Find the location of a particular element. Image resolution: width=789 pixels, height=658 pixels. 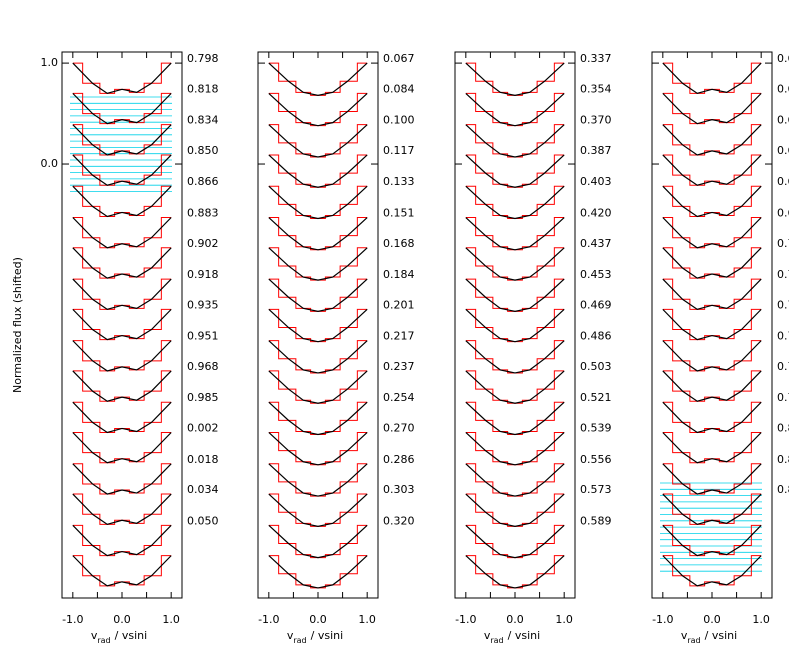

phase-label: 0.902 is located at coordinates (203, 243).